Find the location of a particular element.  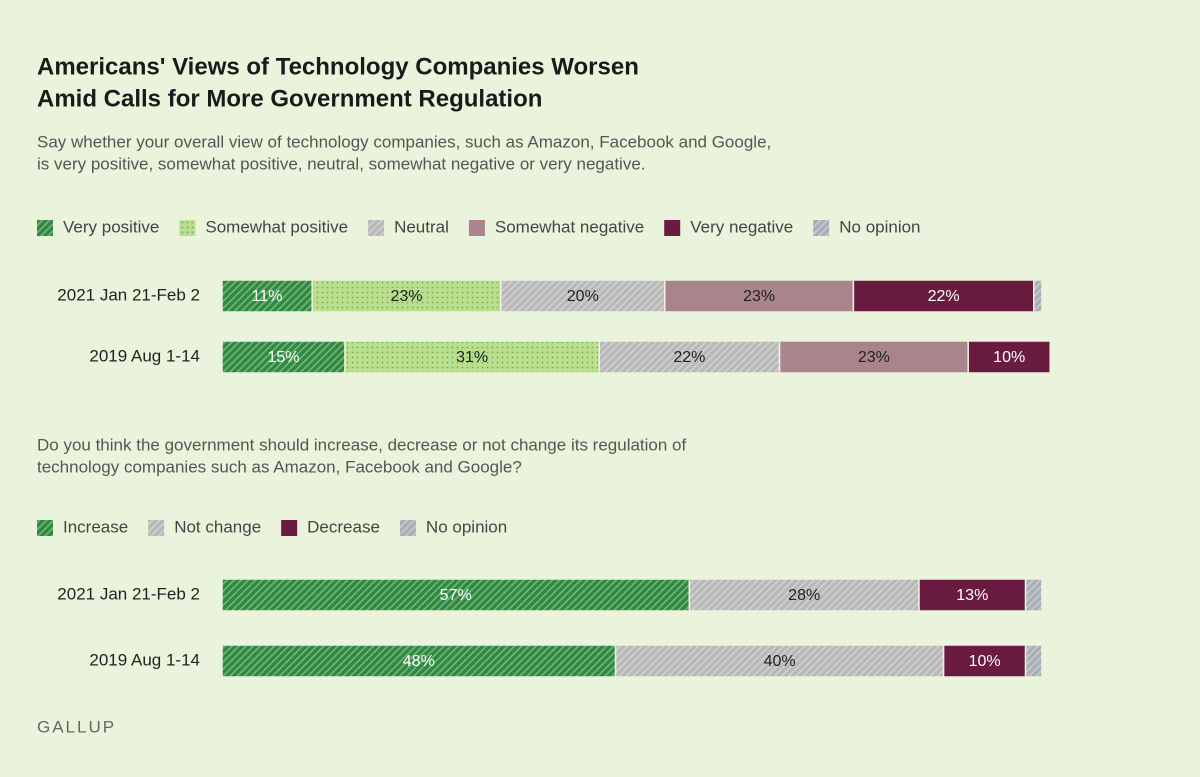

legend-label: Very negative is located at coordinates (741, 226).